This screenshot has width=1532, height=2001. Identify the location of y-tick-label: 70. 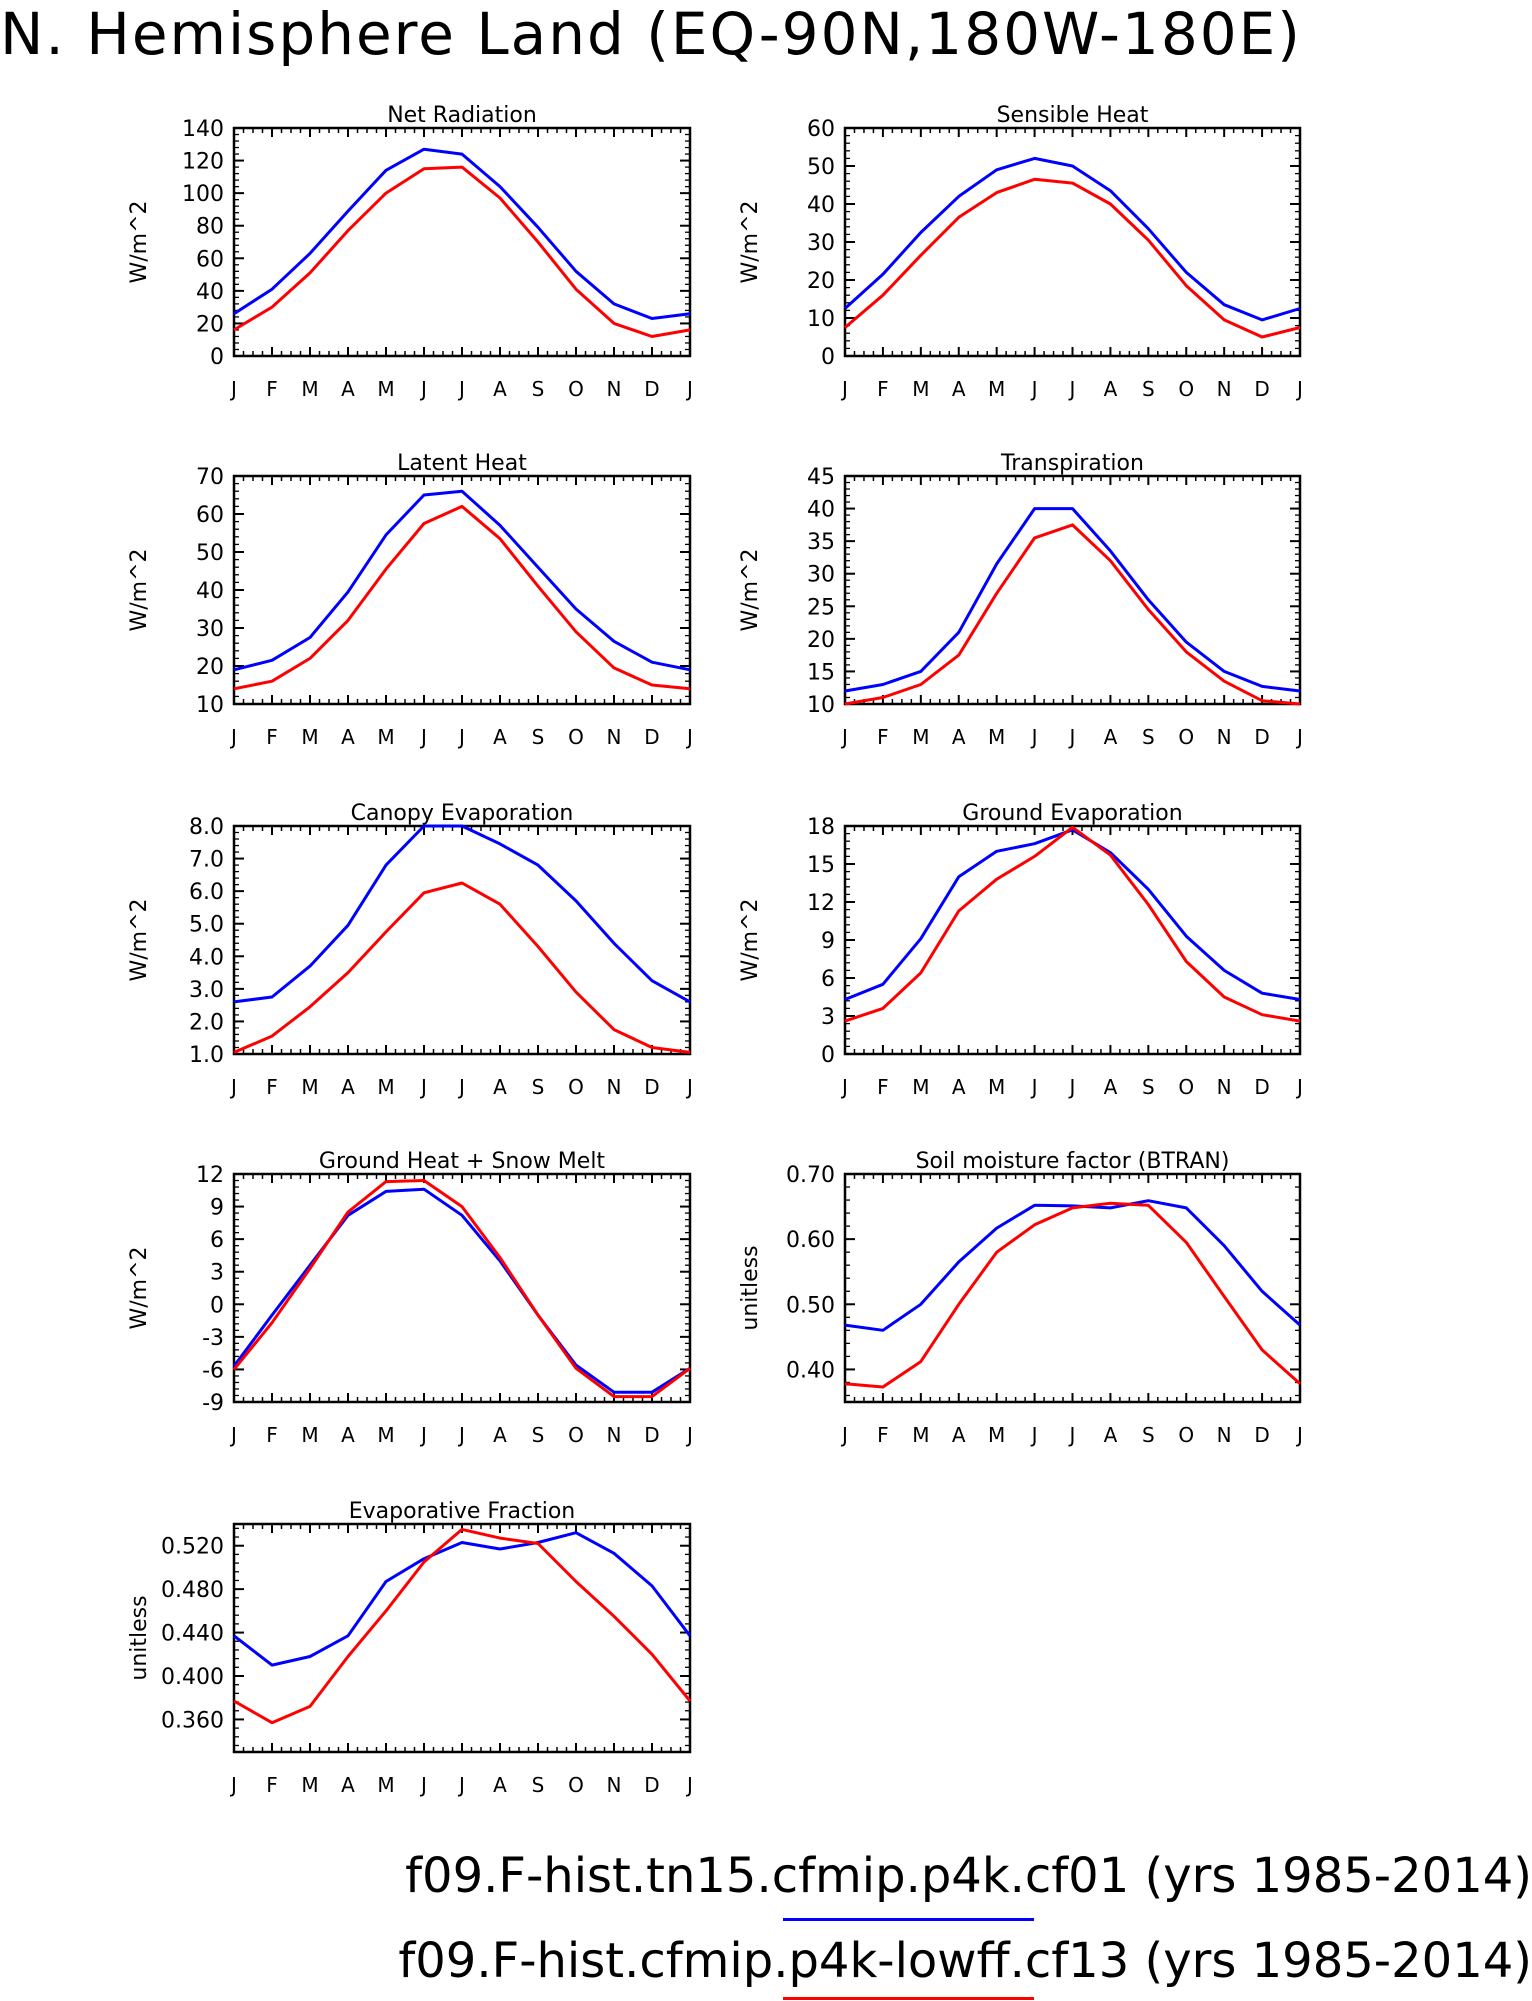
(210, 477).